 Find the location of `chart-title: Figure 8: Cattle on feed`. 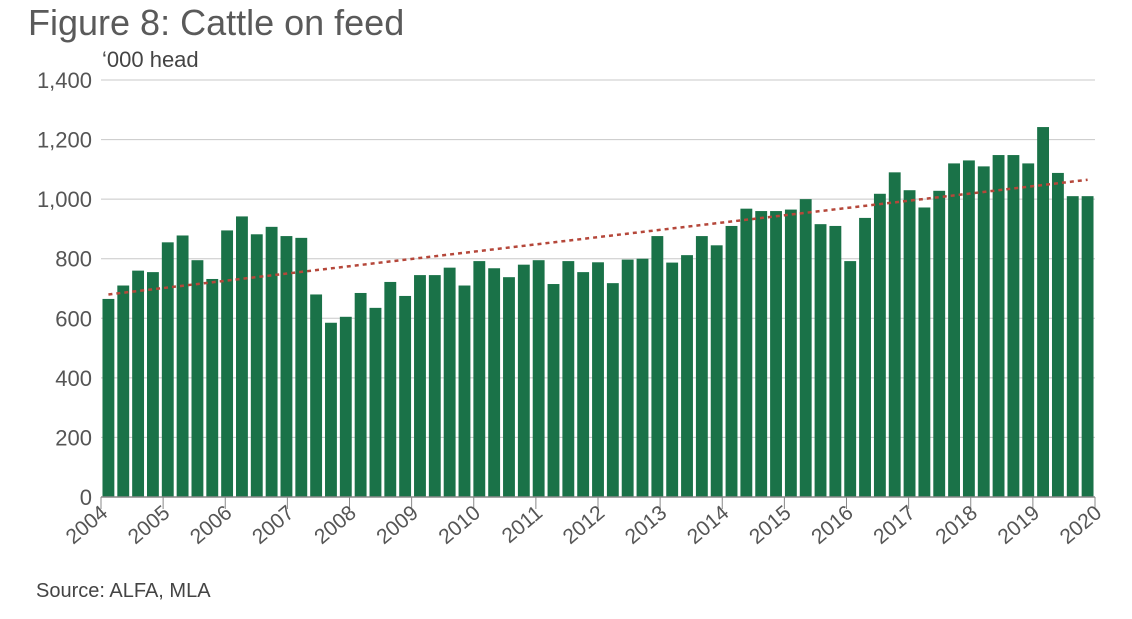

chart-title: Figure 8: Cattle on feed is located at coordinates (216, 22).